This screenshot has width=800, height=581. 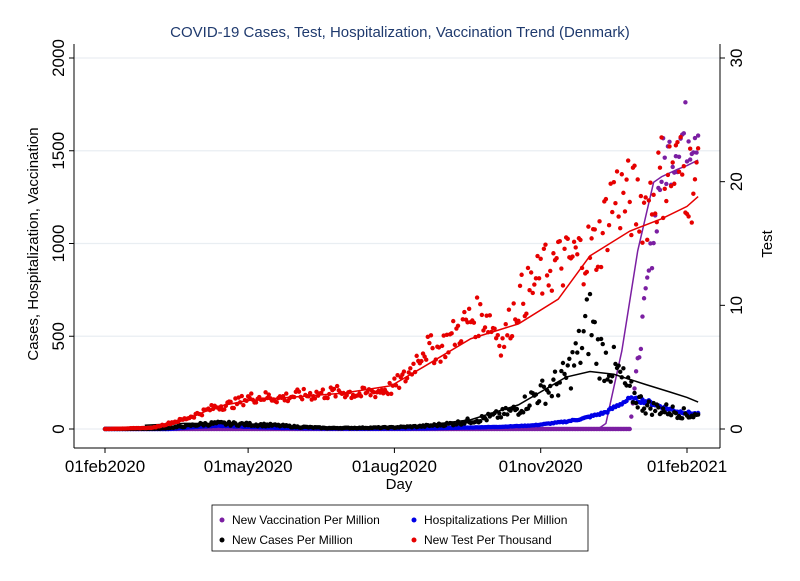 I want to click on legend-label: New Cases Per Million, so click(x=292, y=540).